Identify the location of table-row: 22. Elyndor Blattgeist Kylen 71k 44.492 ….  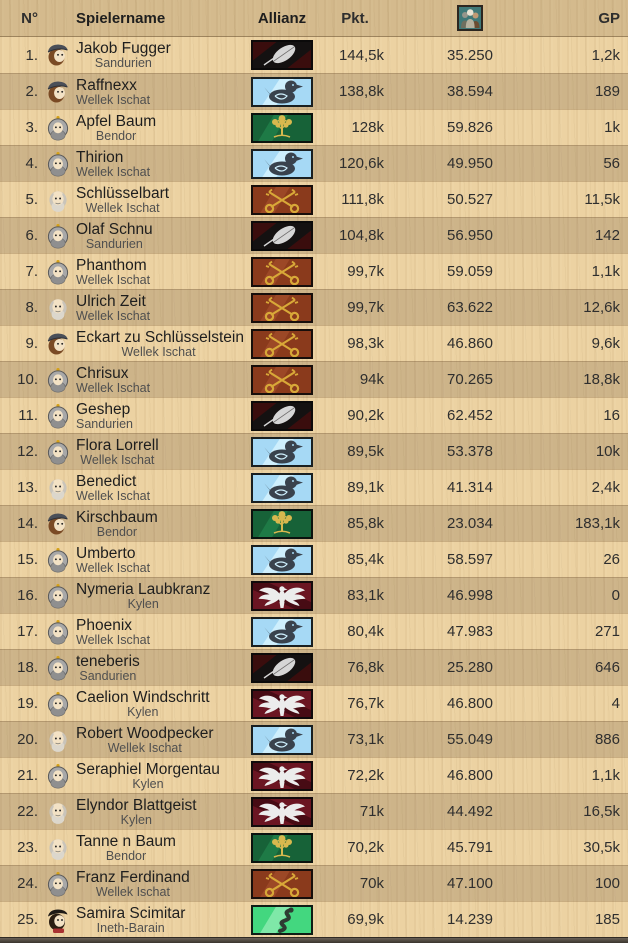
(314, 811).